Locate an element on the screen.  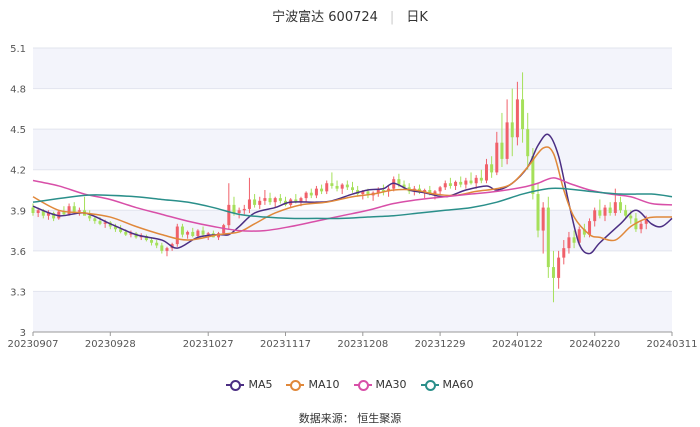
legend-item-ma30: MA30 is located at coordinates (380, 384).